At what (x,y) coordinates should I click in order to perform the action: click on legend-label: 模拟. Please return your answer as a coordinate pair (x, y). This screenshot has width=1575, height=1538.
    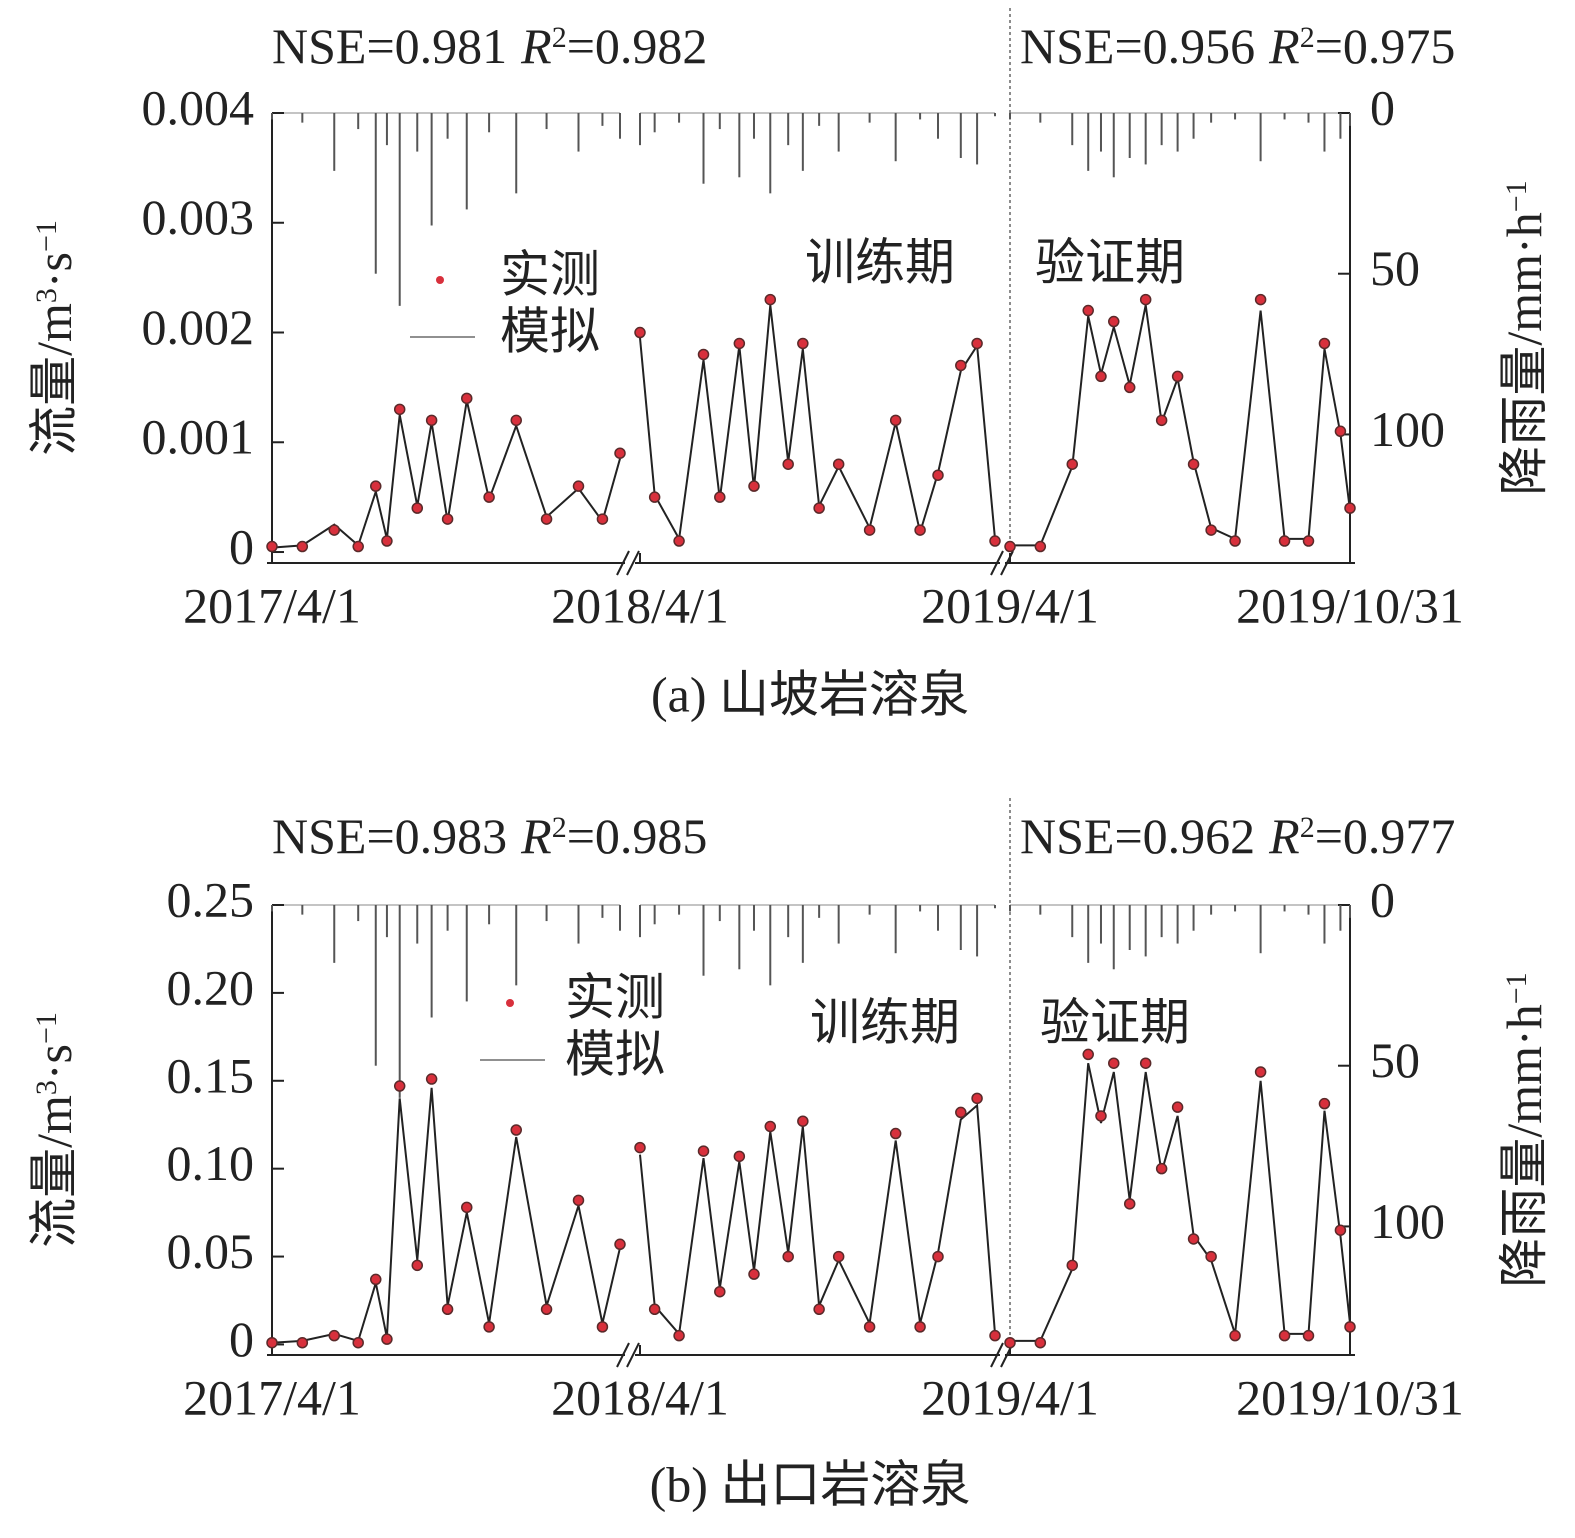
    Looking at the image, I should click on (615, 1054).